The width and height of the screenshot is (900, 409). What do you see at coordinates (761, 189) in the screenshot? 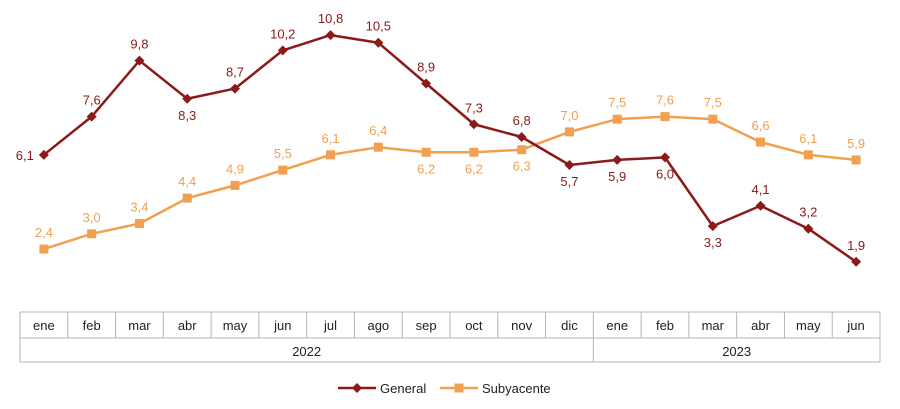
I see `data-label-general: 4,1` at bounding box center [761, 189].